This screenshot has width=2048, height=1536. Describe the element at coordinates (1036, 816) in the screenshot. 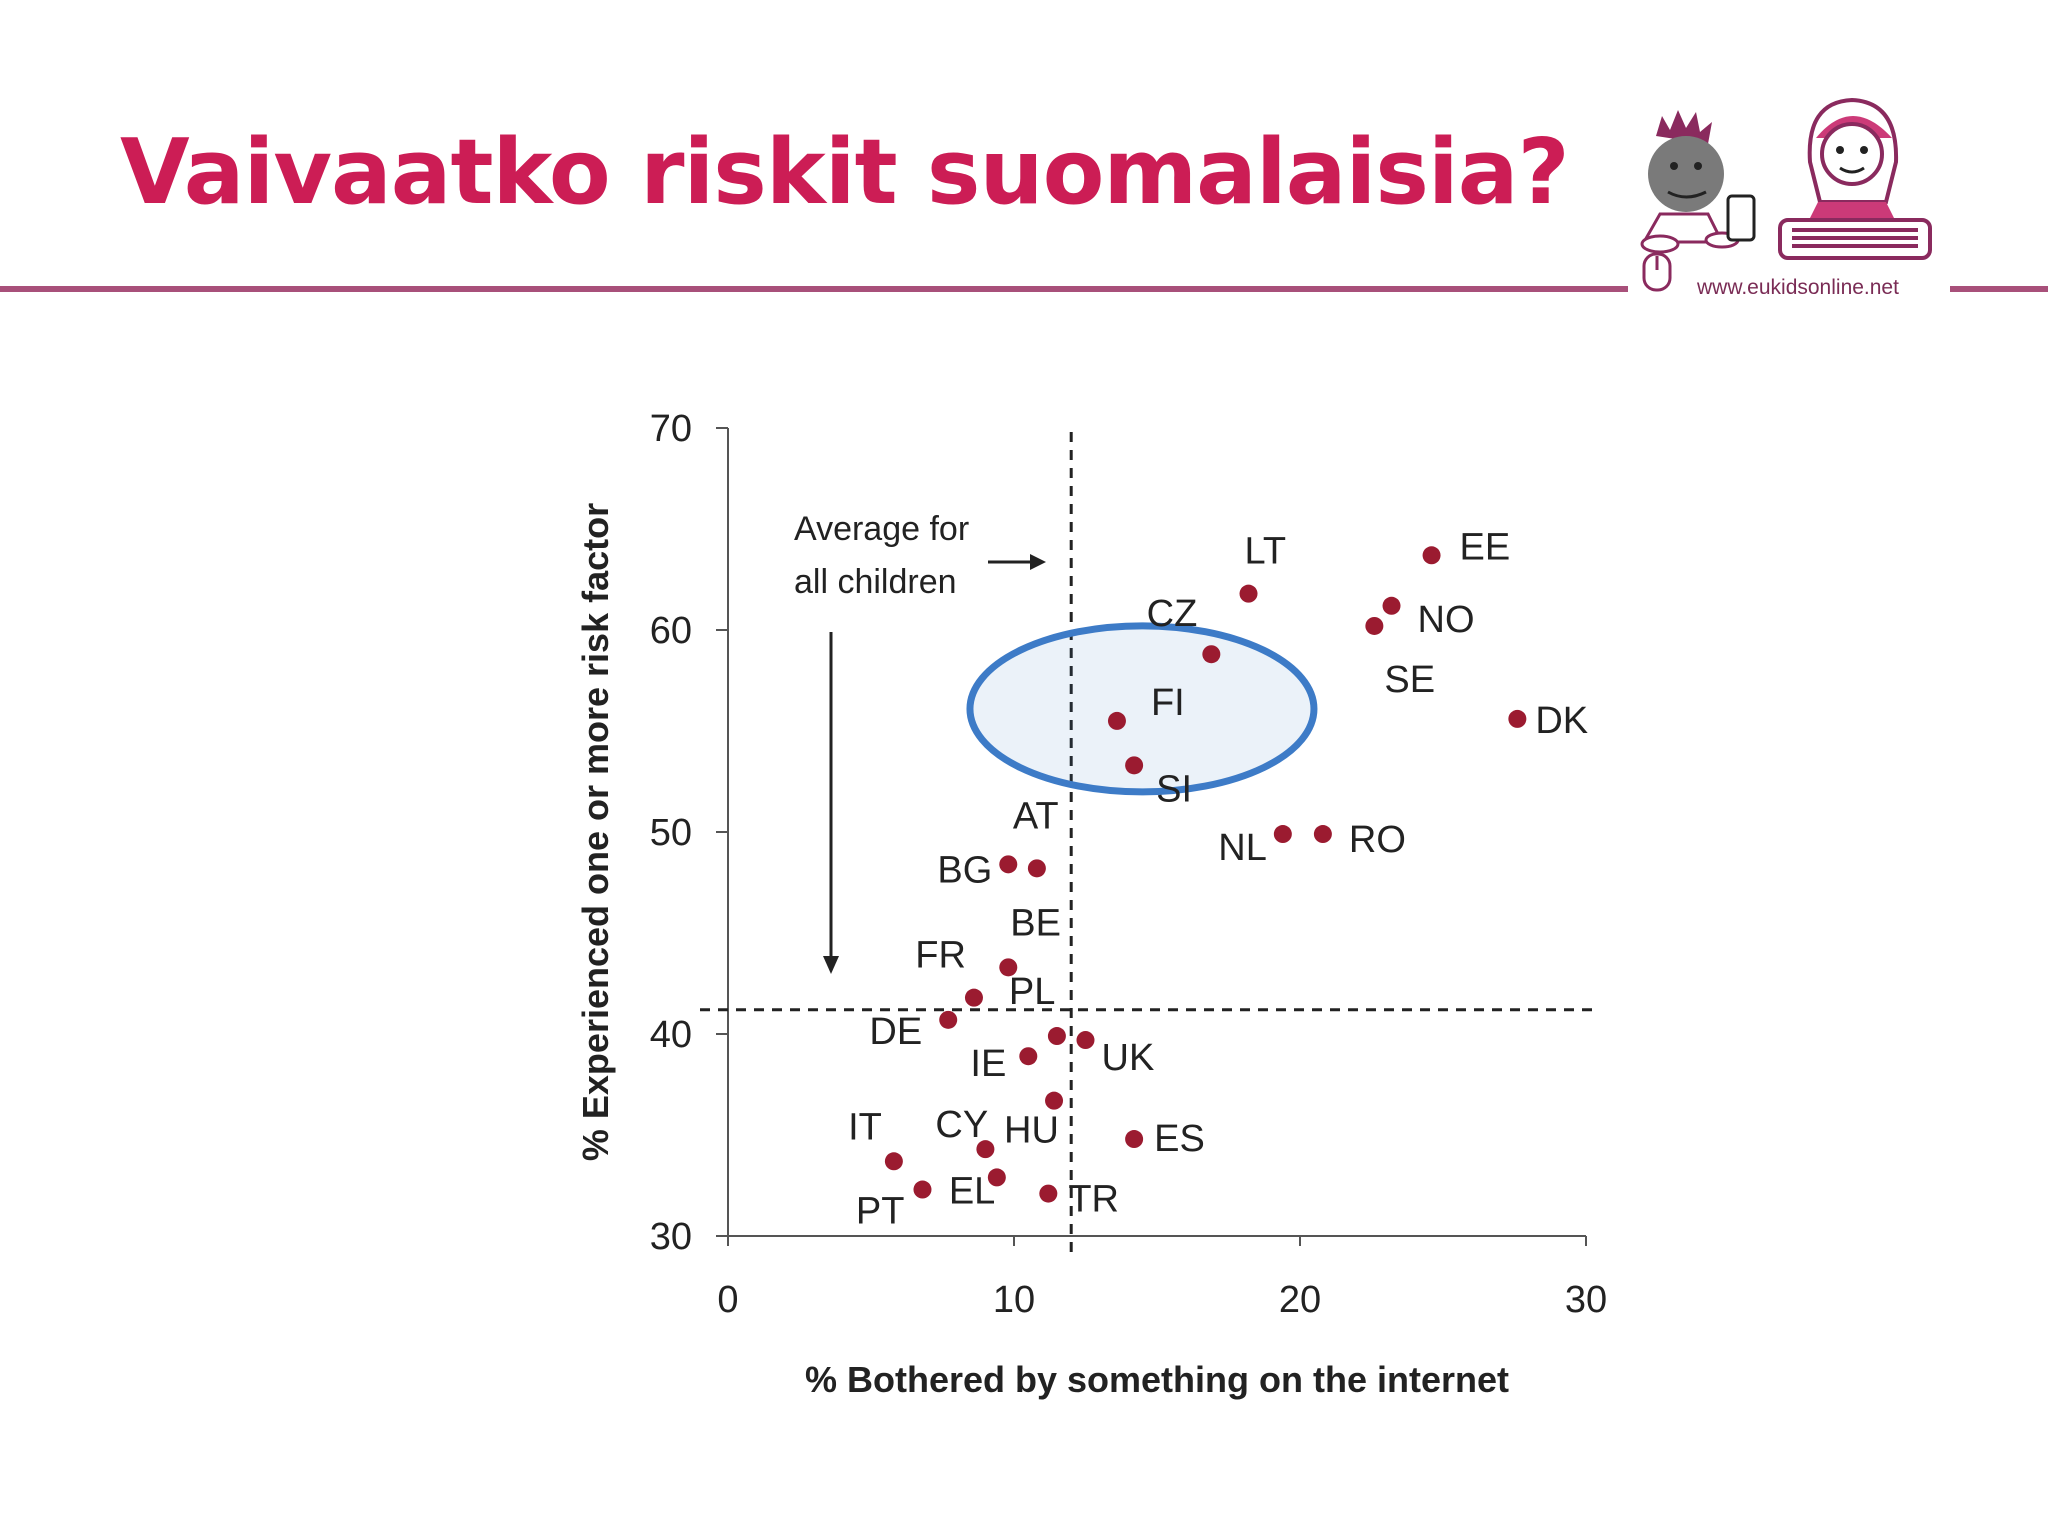

I see `point-label-at: AT` at that location.